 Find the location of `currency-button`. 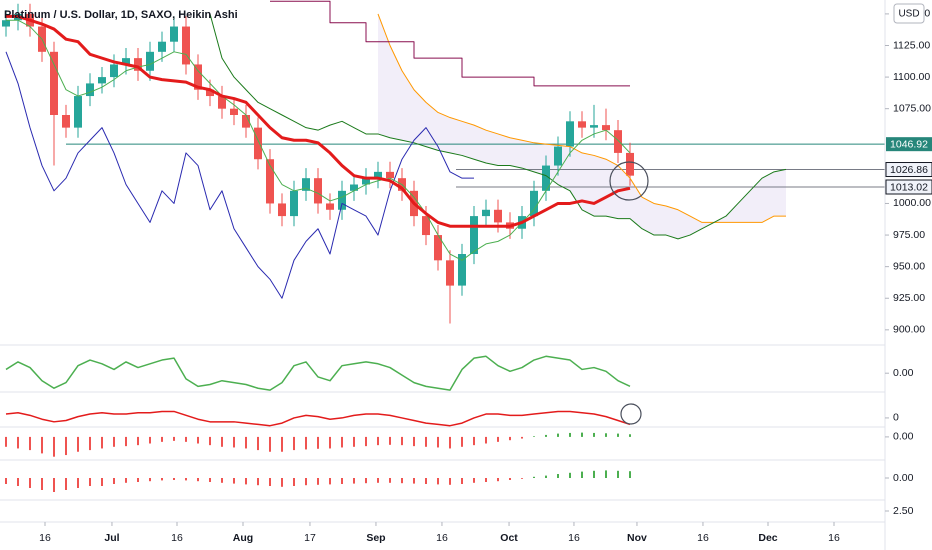

currency-button is located at coordinates (909, 13).